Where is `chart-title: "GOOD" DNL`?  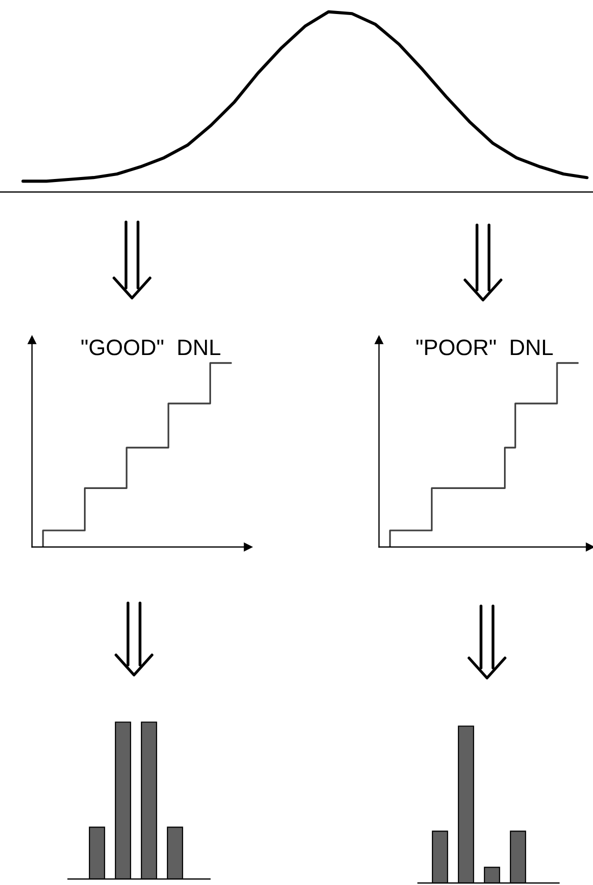 chart-title: "GOOD" DNL is located at coordinates (151, 348).